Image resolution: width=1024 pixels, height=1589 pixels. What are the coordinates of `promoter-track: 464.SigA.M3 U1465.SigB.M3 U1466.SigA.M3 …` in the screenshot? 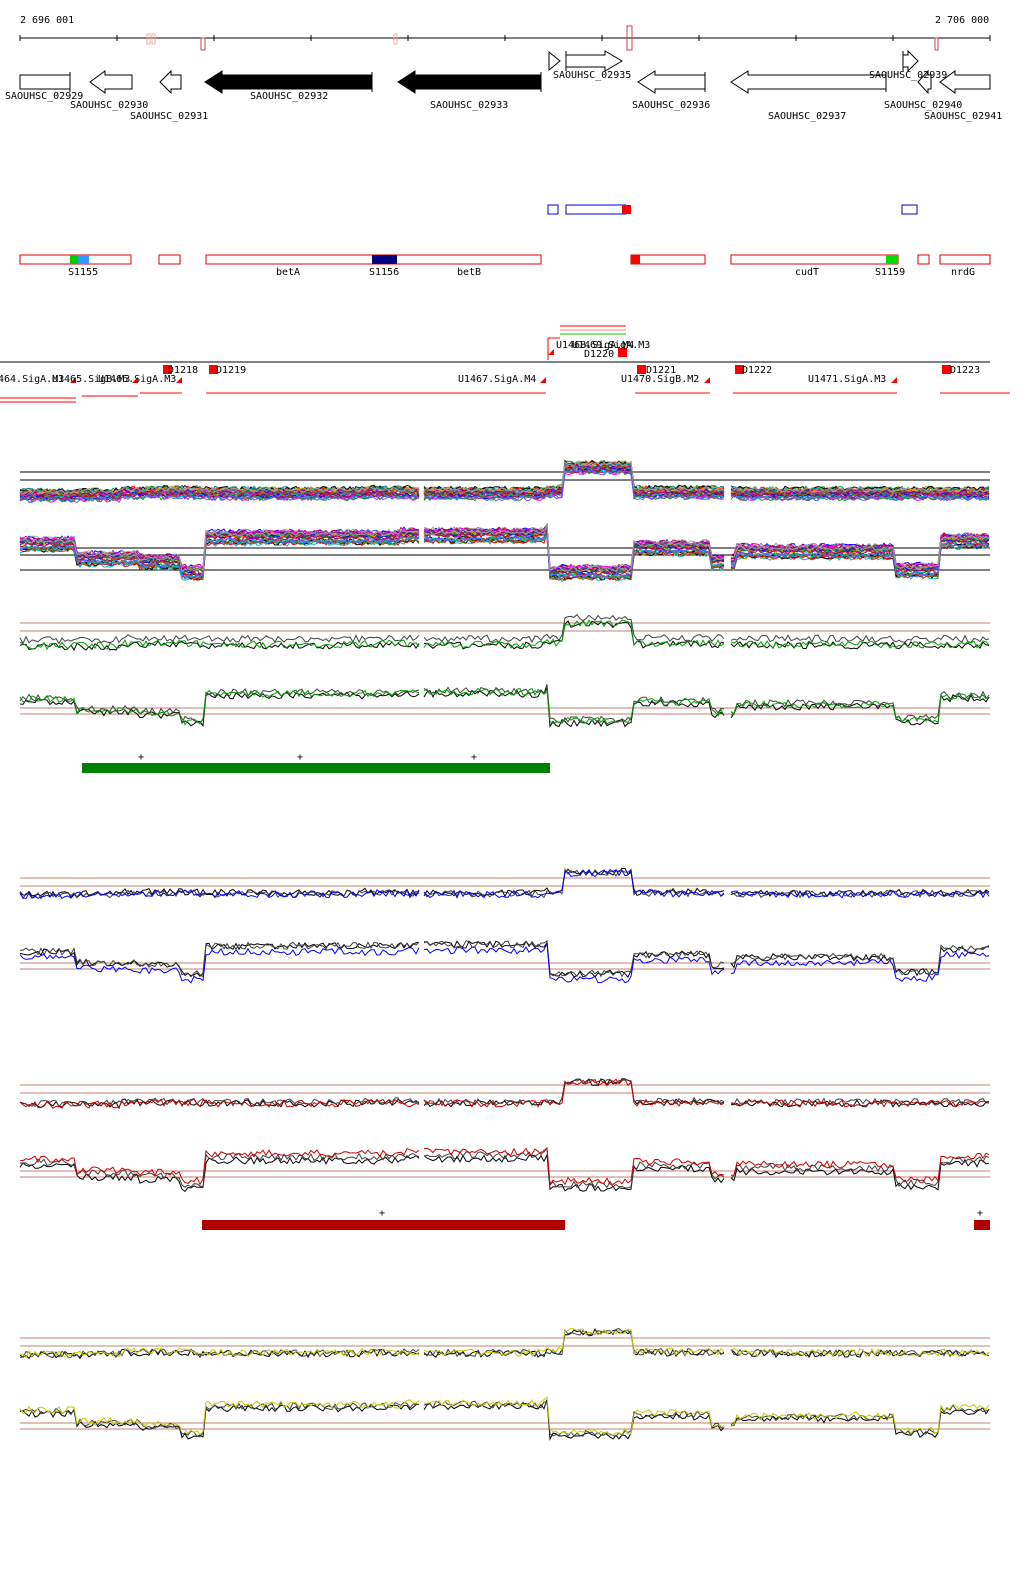 It's located at (505, 364).